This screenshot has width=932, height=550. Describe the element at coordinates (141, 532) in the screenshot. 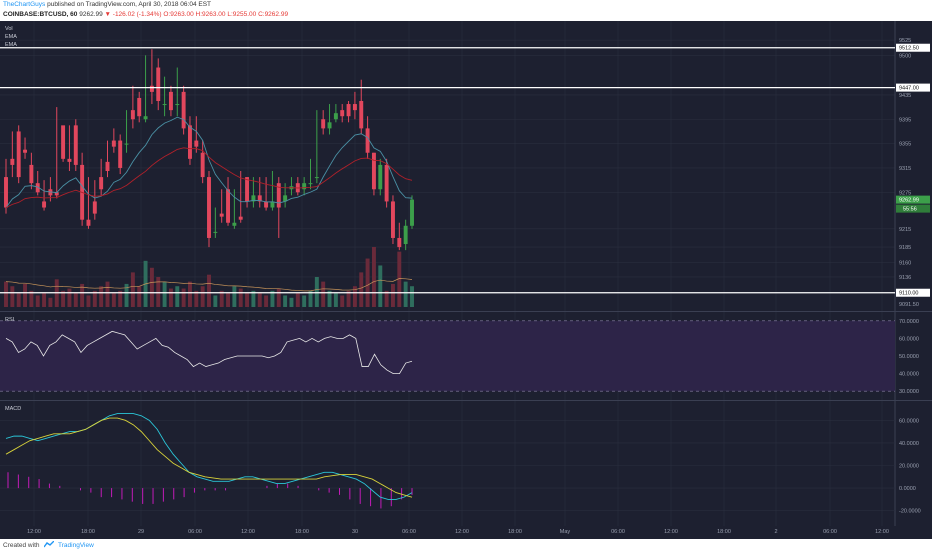

I see `time-axis-label: 29` at that location.